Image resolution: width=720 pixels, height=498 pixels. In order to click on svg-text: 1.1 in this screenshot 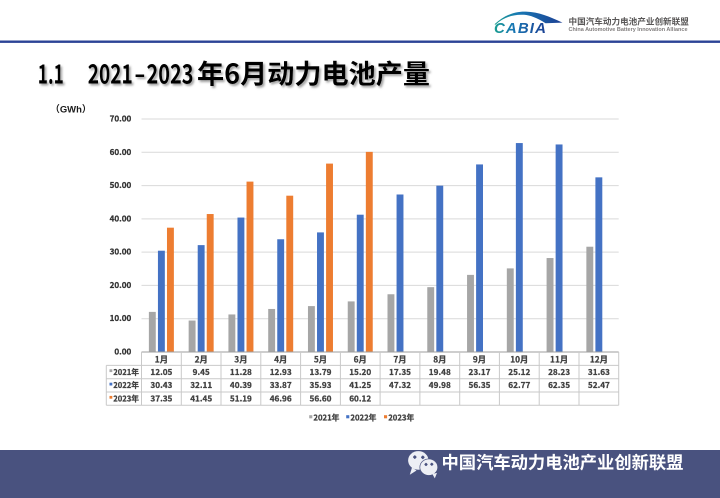, I will do `click(51, 71)`.